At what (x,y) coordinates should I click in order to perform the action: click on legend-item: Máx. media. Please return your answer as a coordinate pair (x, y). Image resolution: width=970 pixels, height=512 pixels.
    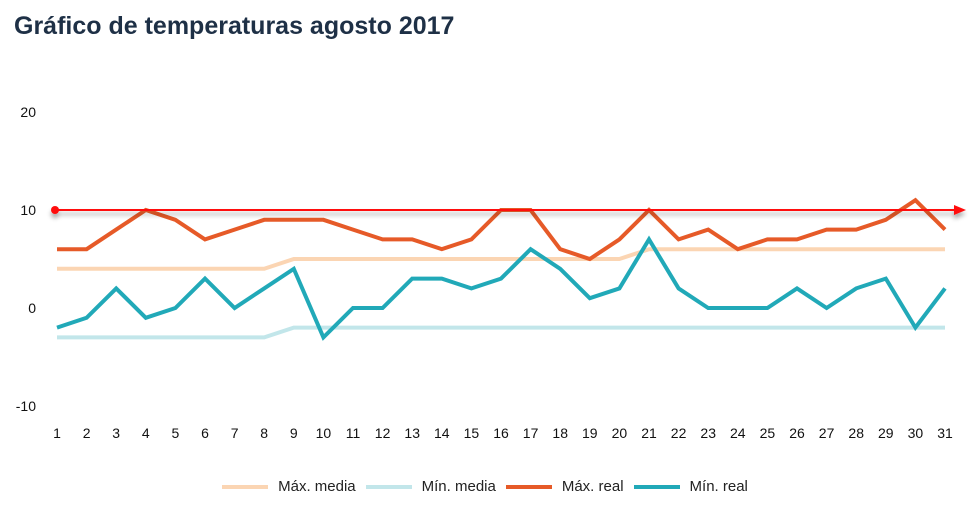
    Looking at the image, I should click on (289, 486).